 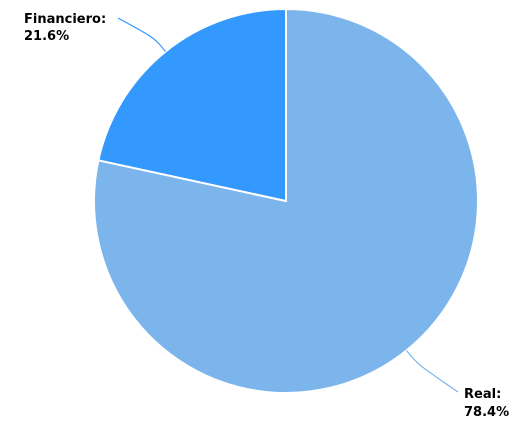 I want to click on label-real: Real:, so click(x=482, y=394).